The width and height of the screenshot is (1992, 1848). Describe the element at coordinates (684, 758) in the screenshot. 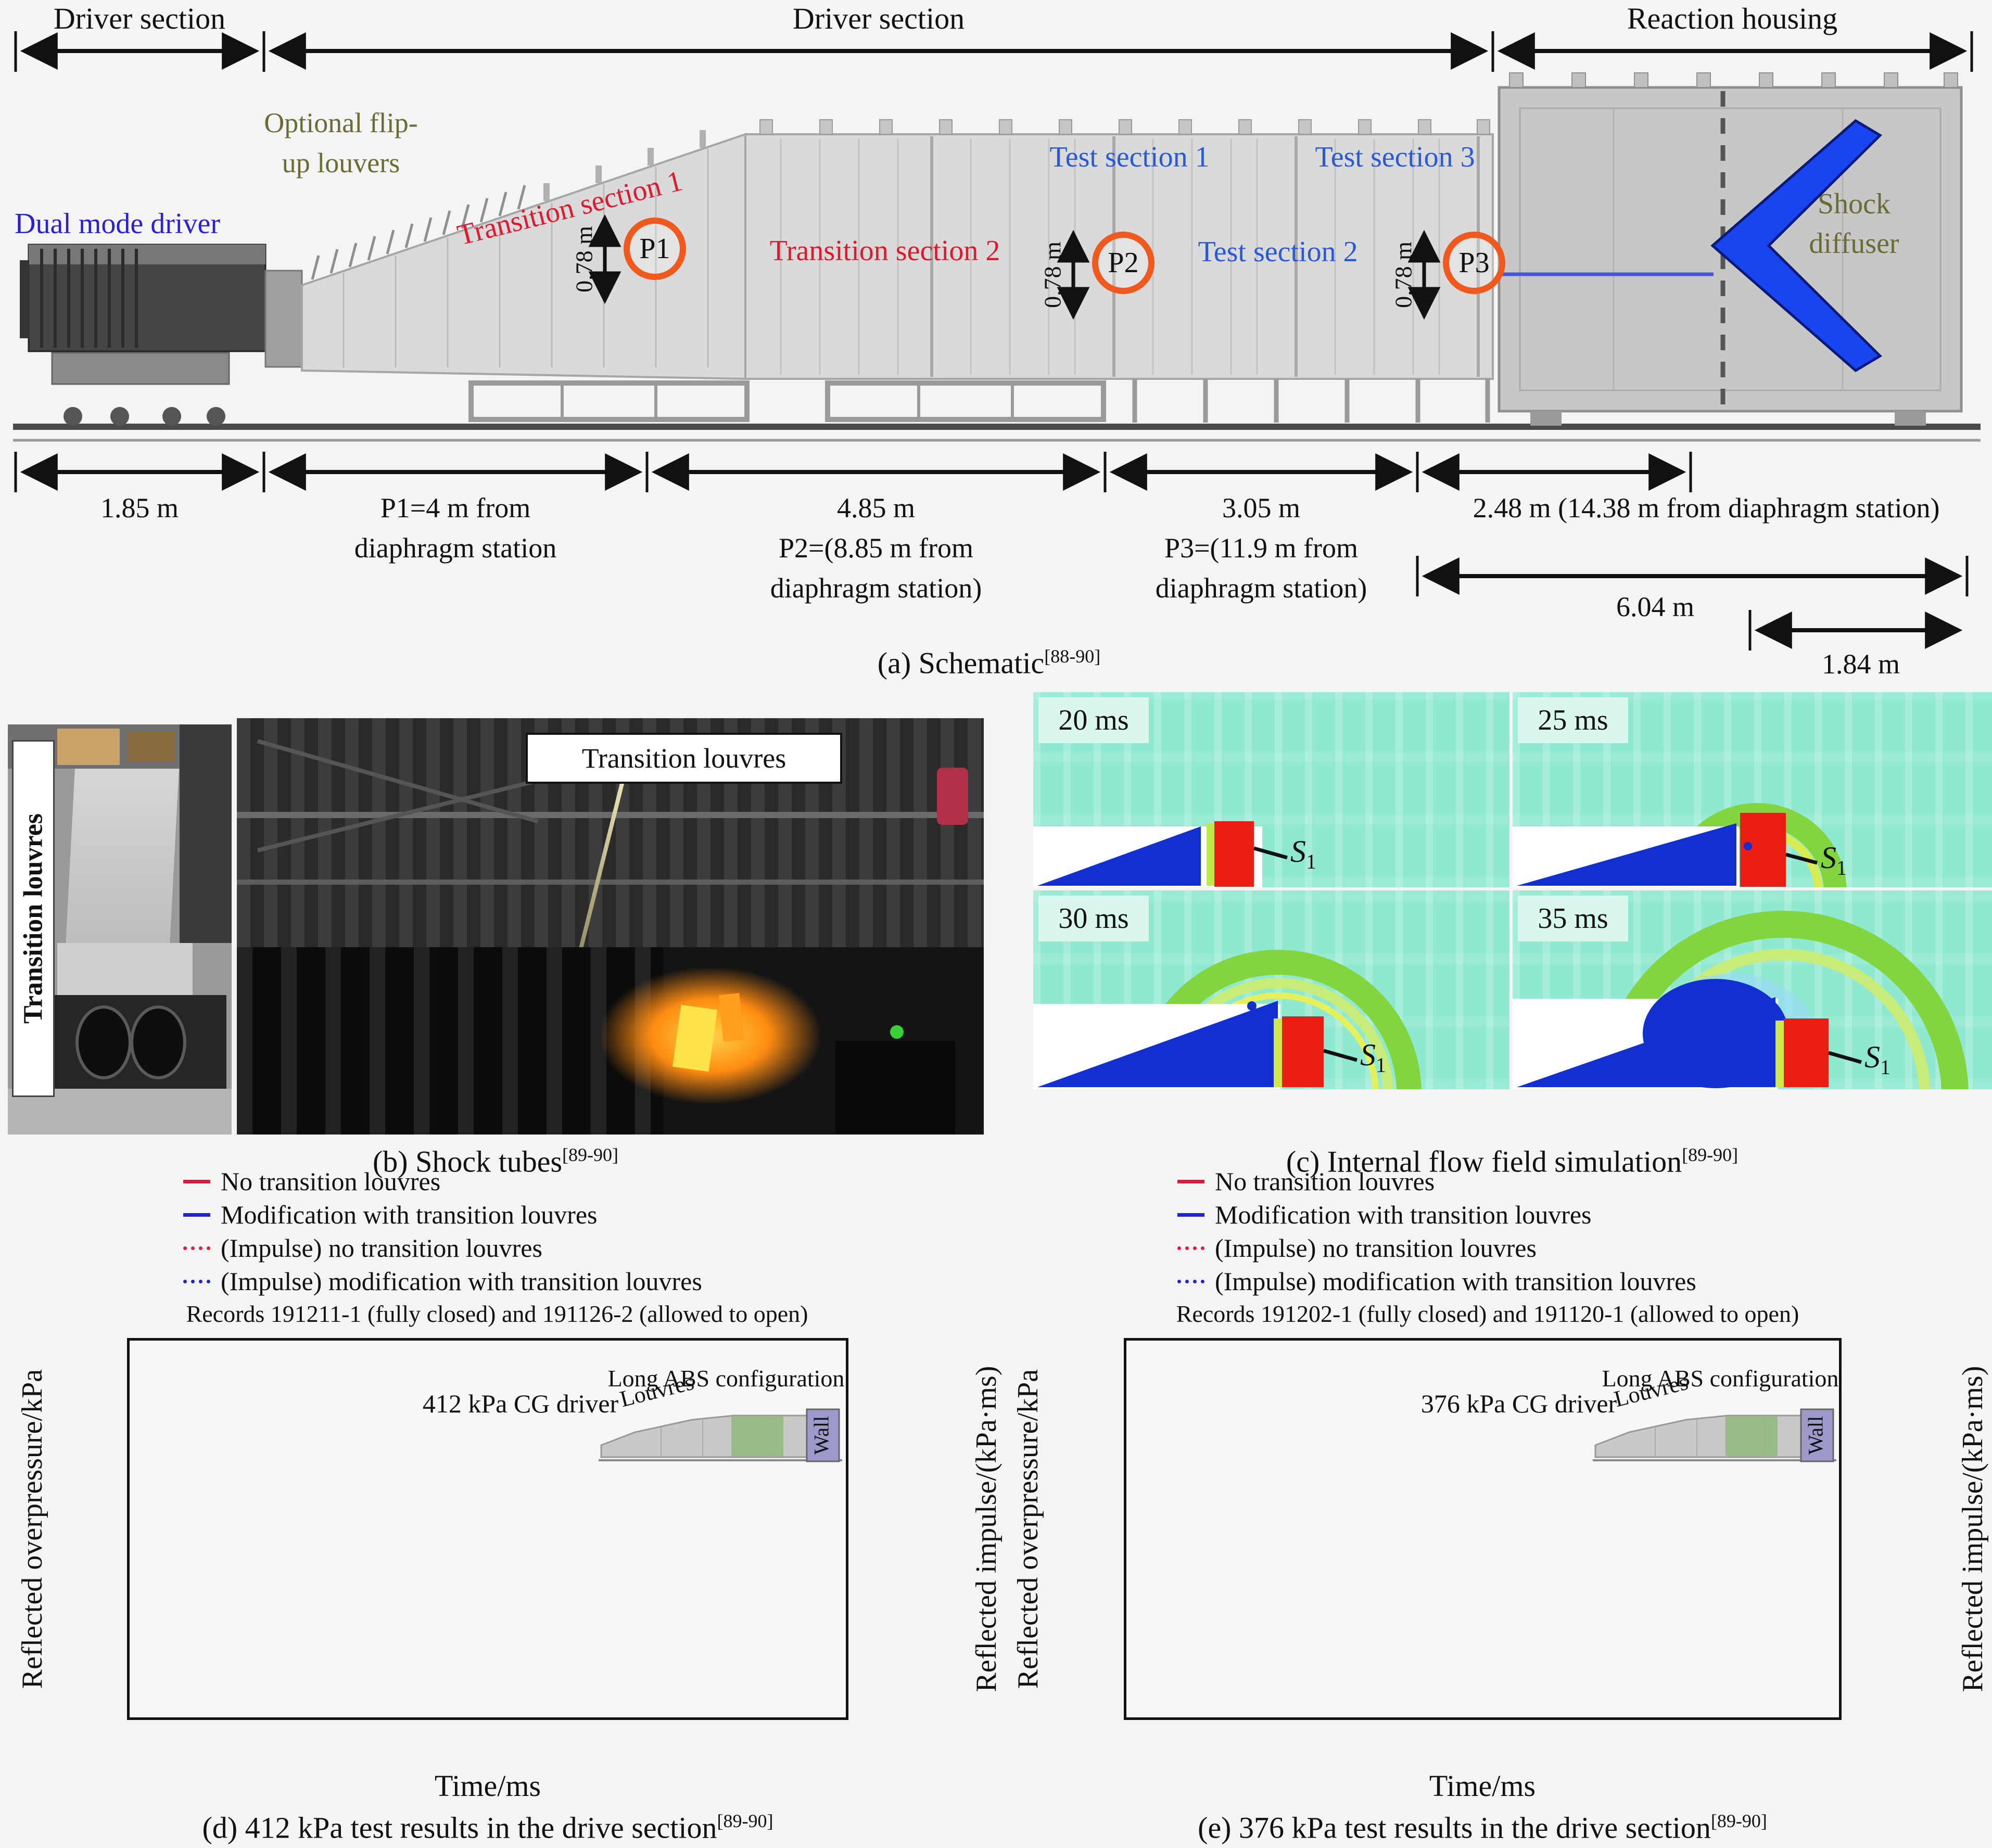

I see `photo-right-label: Transition louvres` at that location.